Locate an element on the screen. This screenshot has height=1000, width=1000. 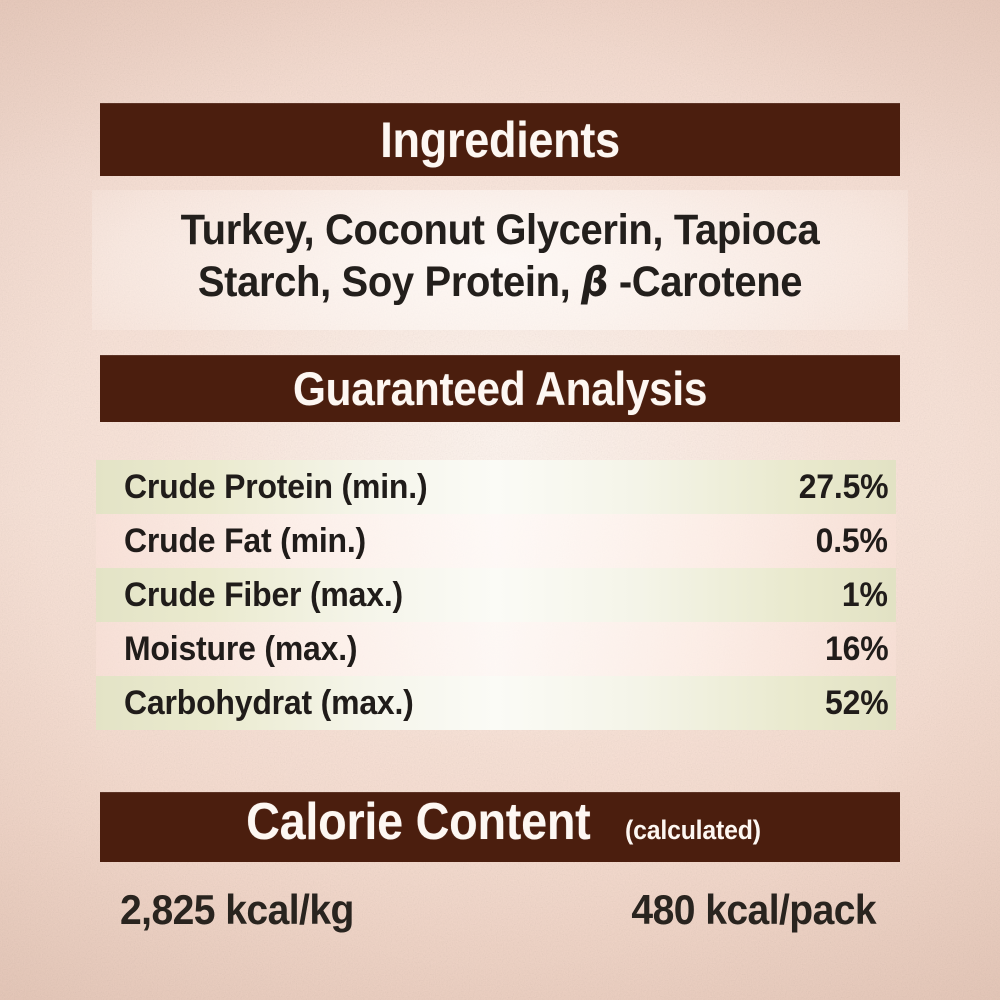
nutrient-value: 52% is located at coordinates (856, 702).